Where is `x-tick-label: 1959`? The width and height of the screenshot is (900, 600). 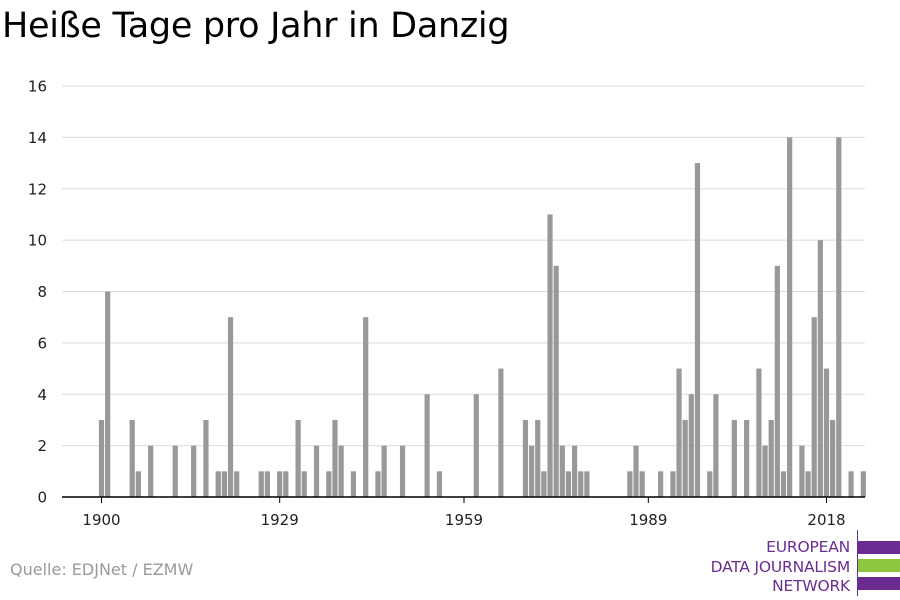
x-tick-label: 1959 is located at coordinates (464, 520).